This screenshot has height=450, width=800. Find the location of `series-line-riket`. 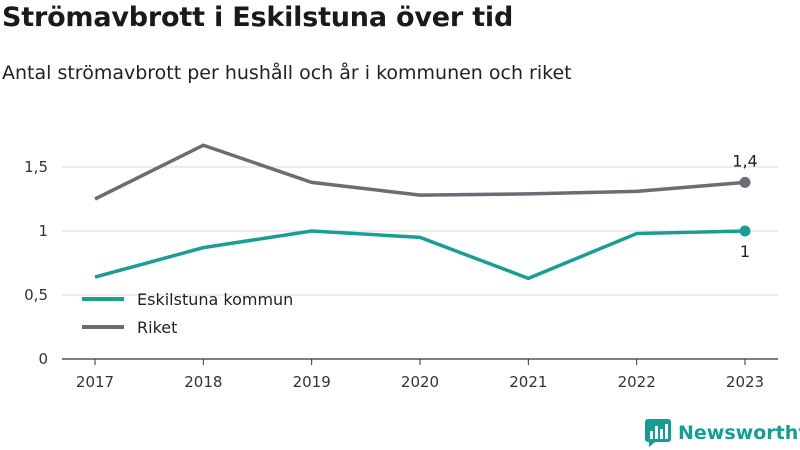

series-line-riket is located at coordinates (420, 172).